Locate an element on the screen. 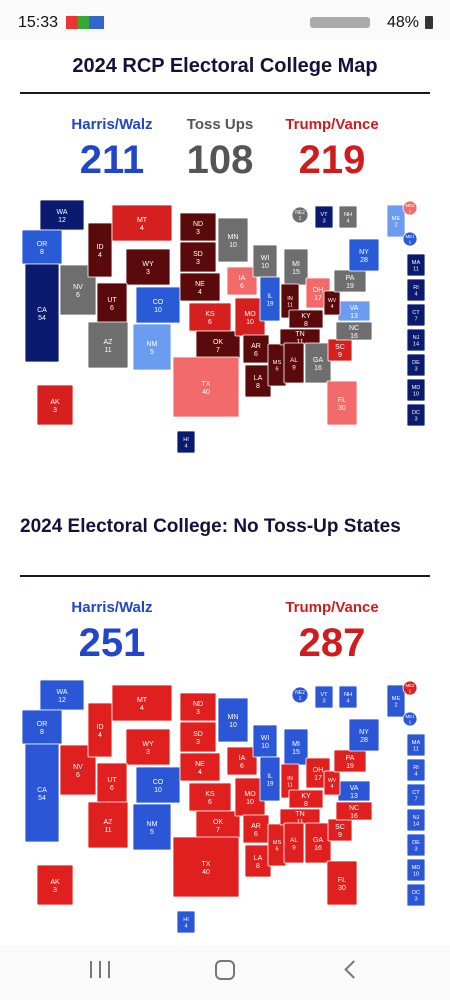  state-abbr: HI is located at coordinates (186, 920).